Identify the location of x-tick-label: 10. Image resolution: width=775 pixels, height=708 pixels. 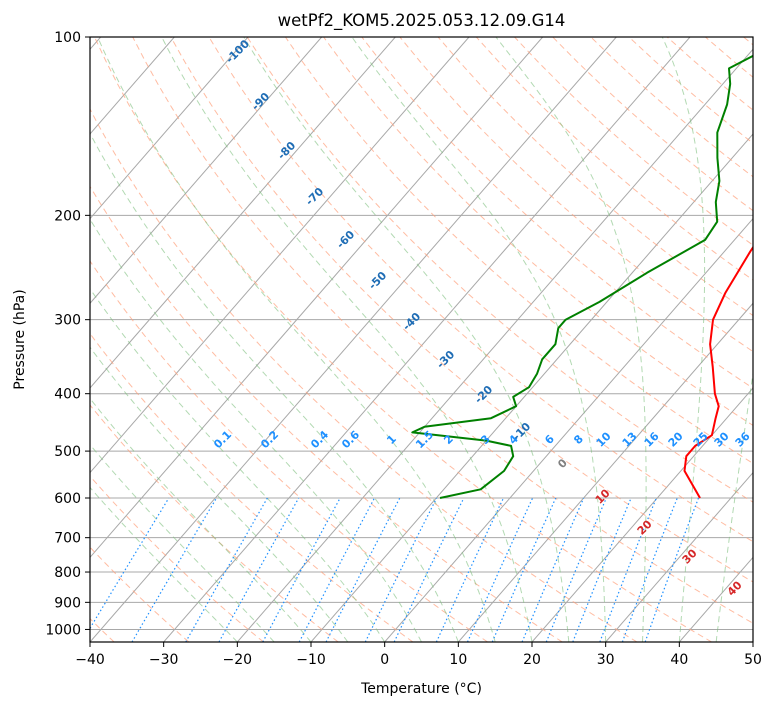
(458, 660).